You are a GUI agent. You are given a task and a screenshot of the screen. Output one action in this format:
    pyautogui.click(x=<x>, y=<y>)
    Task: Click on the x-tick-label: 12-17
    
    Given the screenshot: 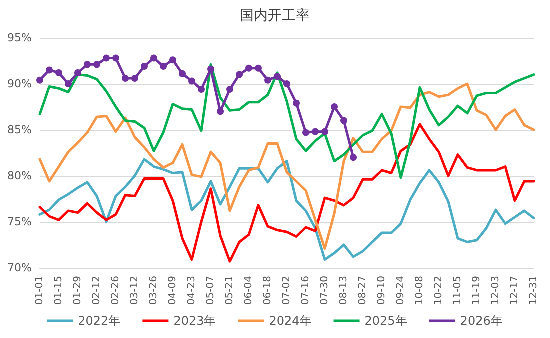 What is the action you would take?
    pyautogui.click(x=515, y=291)
    